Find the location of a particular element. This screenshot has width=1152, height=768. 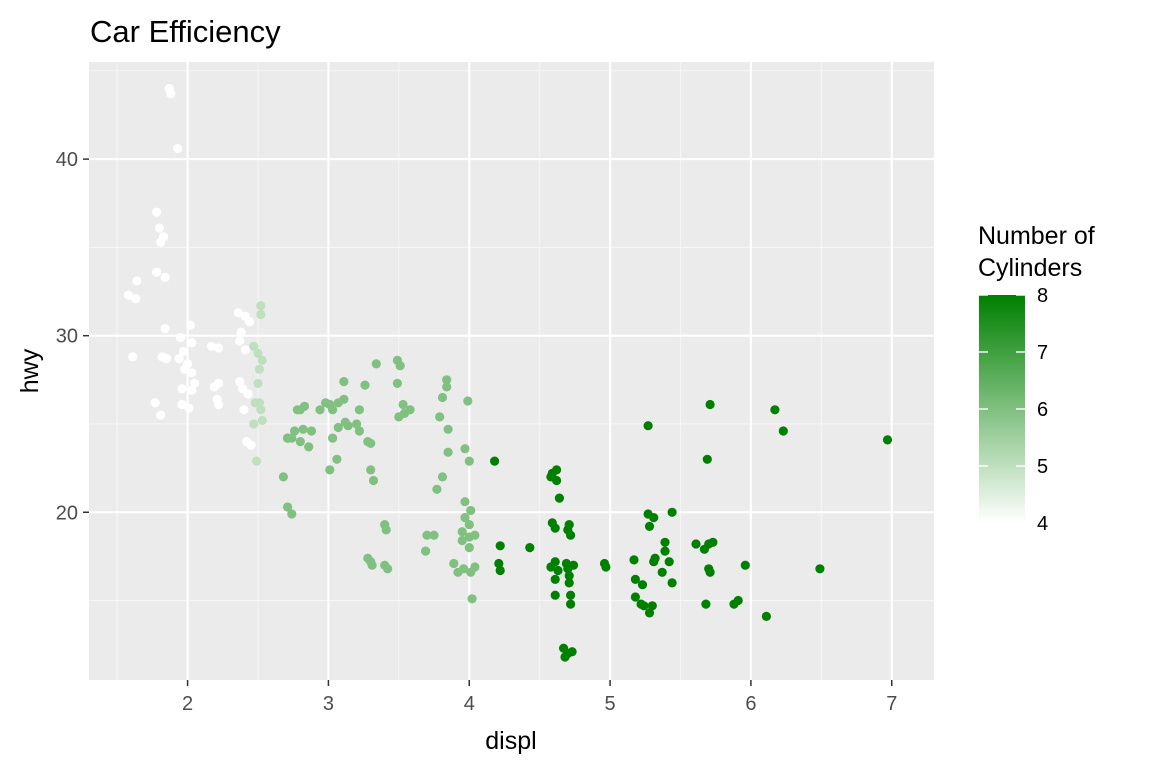

legend-title-line-1: Number of is located at coordinates (1036, 236).